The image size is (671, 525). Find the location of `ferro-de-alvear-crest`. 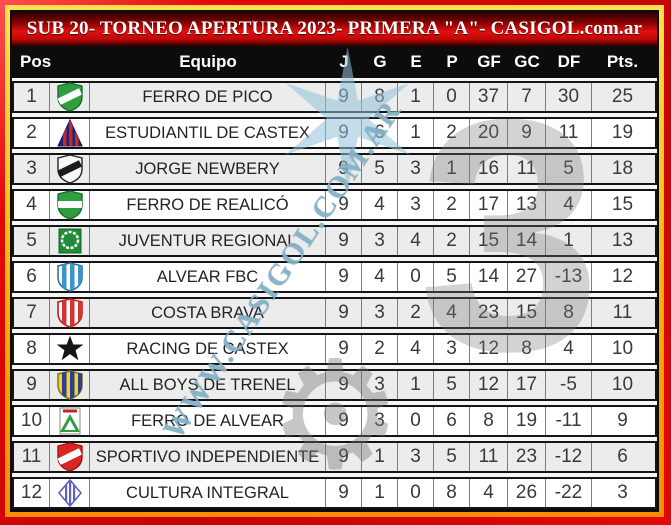

ferro-de-alvear-crest is located at coordinates (70, 421).